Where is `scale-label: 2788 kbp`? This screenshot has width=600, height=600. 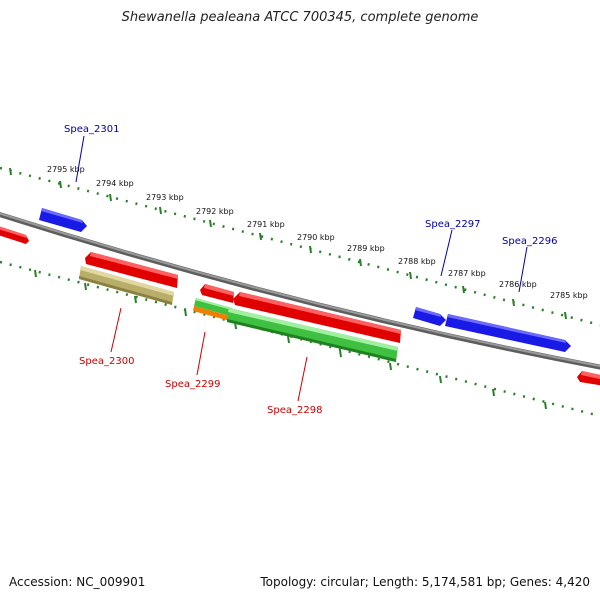
scale-label: 2788 kbp is located at coordinates (417, 261).